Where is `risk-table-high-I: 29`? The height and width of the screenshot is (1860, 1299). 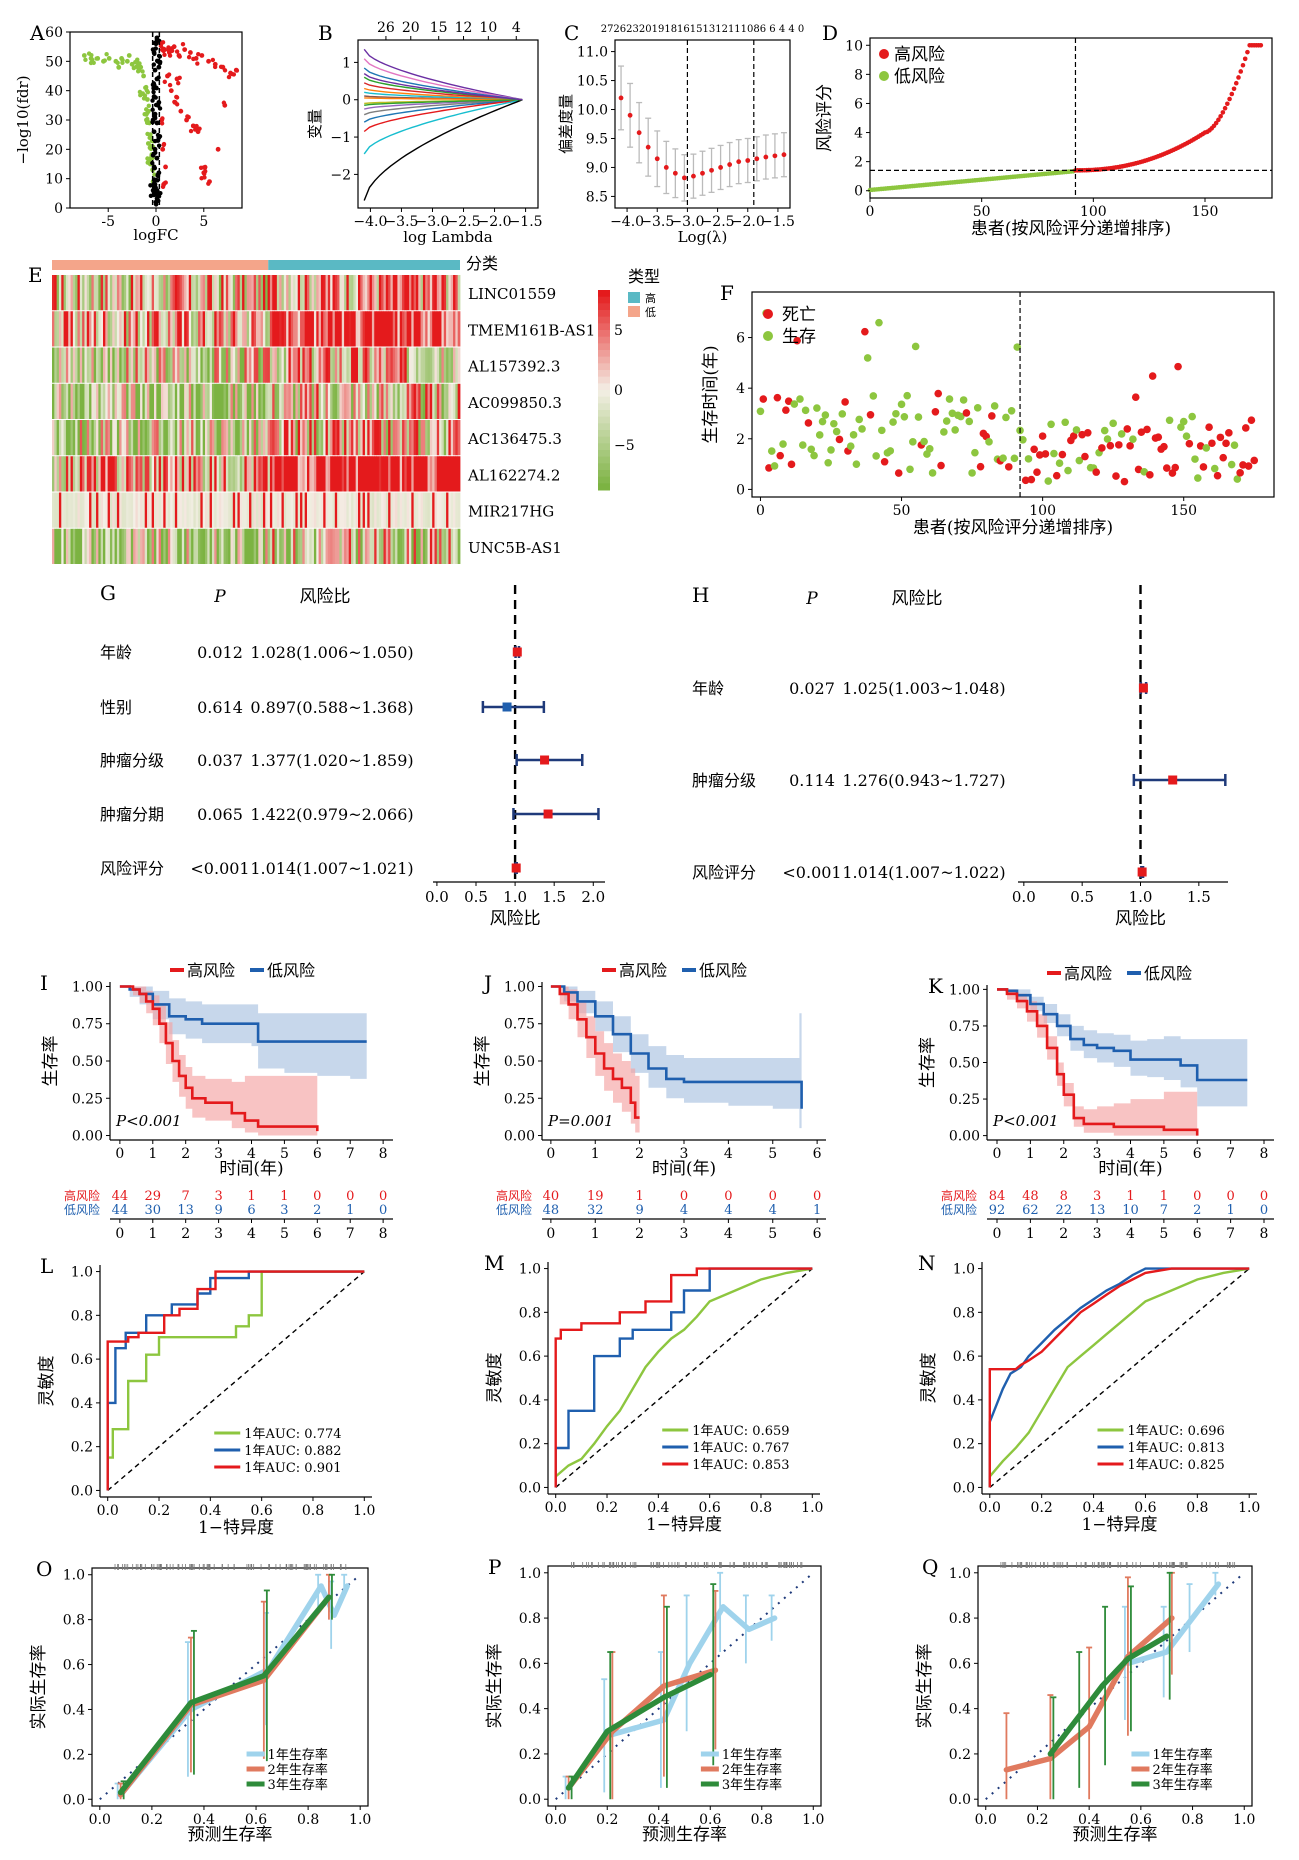
risk-table-high-I: 29 is located at coordinates (153, 1196).